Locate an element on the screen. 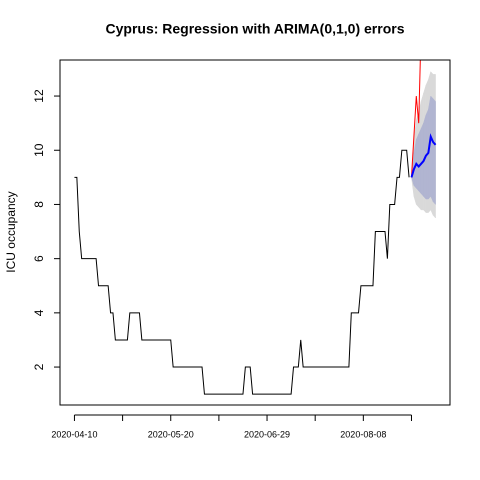 The image size is (480, 480). forecast-mean-line is located at coordinates (423, 155).